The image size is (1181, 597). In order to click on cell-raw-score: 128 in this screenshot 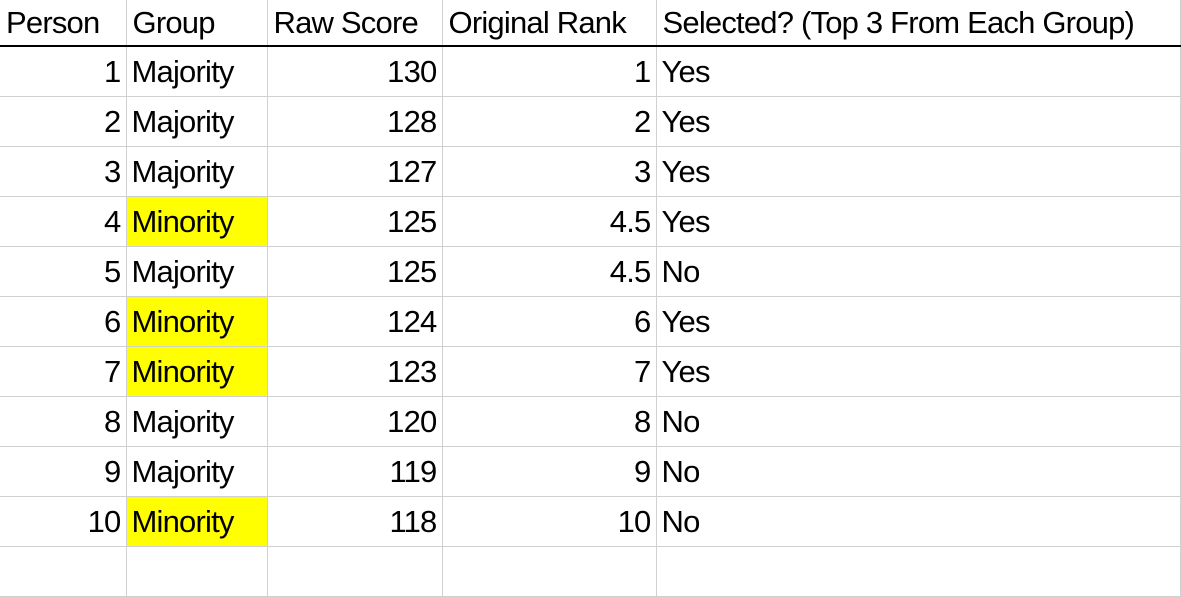, I will do `click(355, 121)`.